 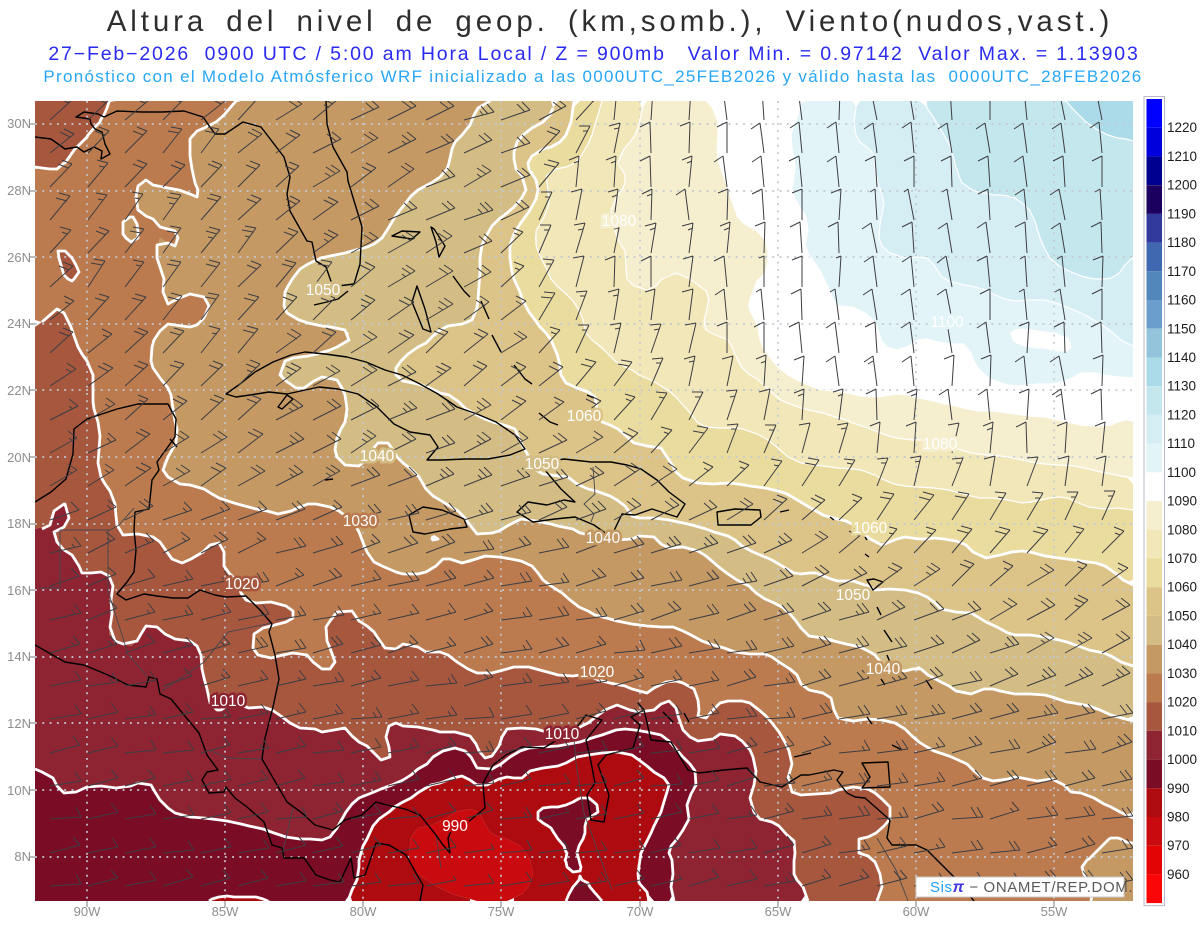 I want to click on svg-text: 26N, so click(x=19, y=257).